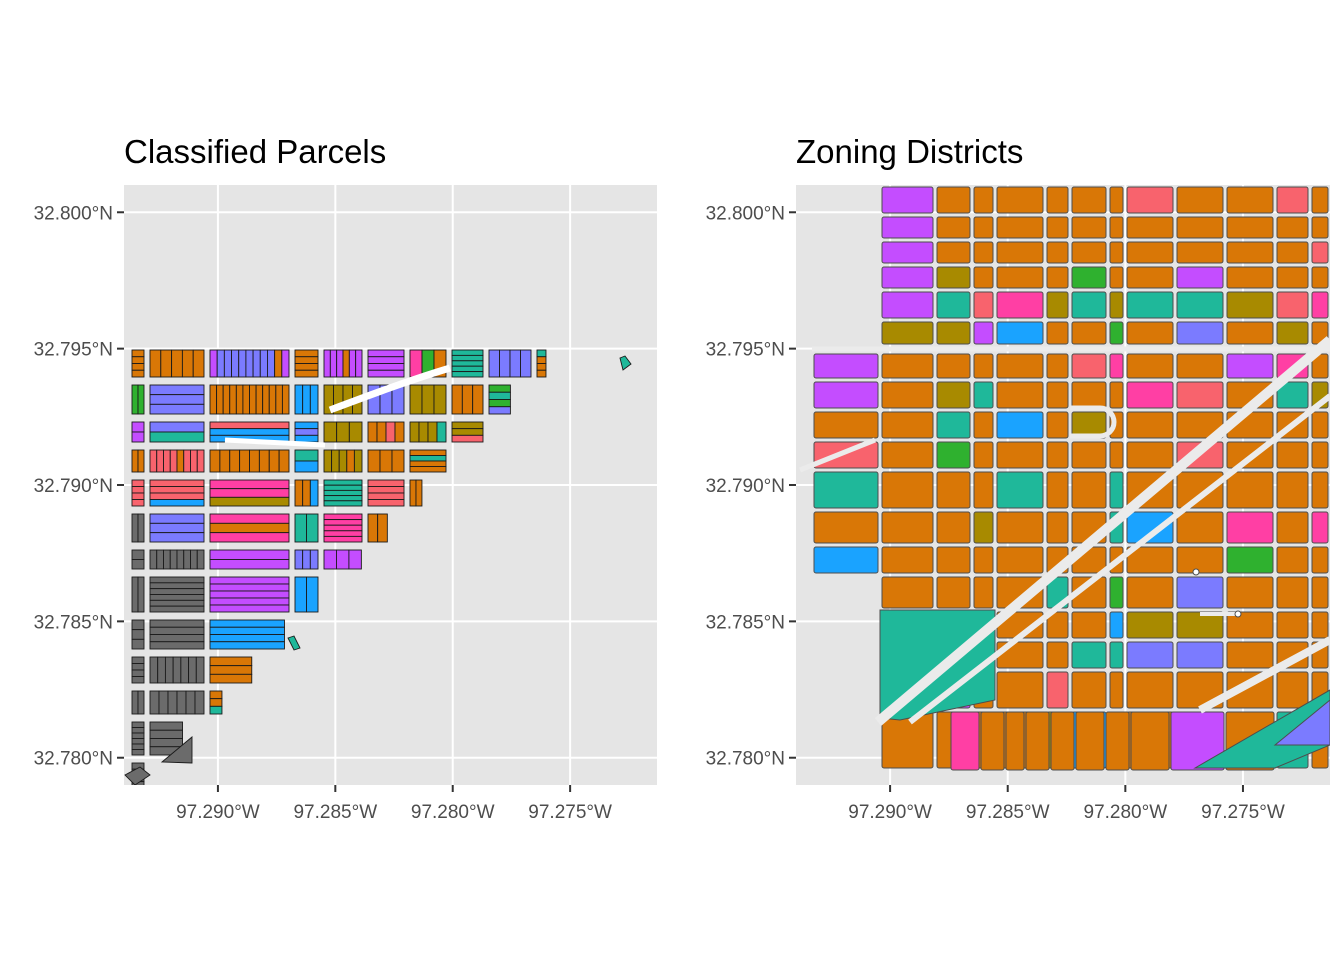 Image resolution: width=1344 pixels, height=960 pixels. I want to click on cul-de-sac-end, so click(1238, 614).